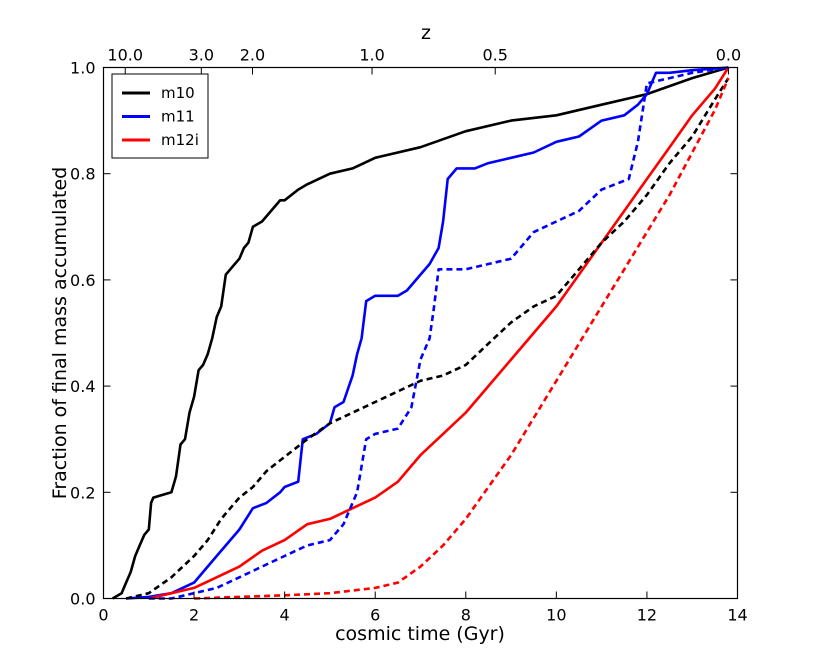  What do you see at coordinates (426, 33) in the screenshot?
I see `top-axis-title: z` at bounding box center [426, 33].